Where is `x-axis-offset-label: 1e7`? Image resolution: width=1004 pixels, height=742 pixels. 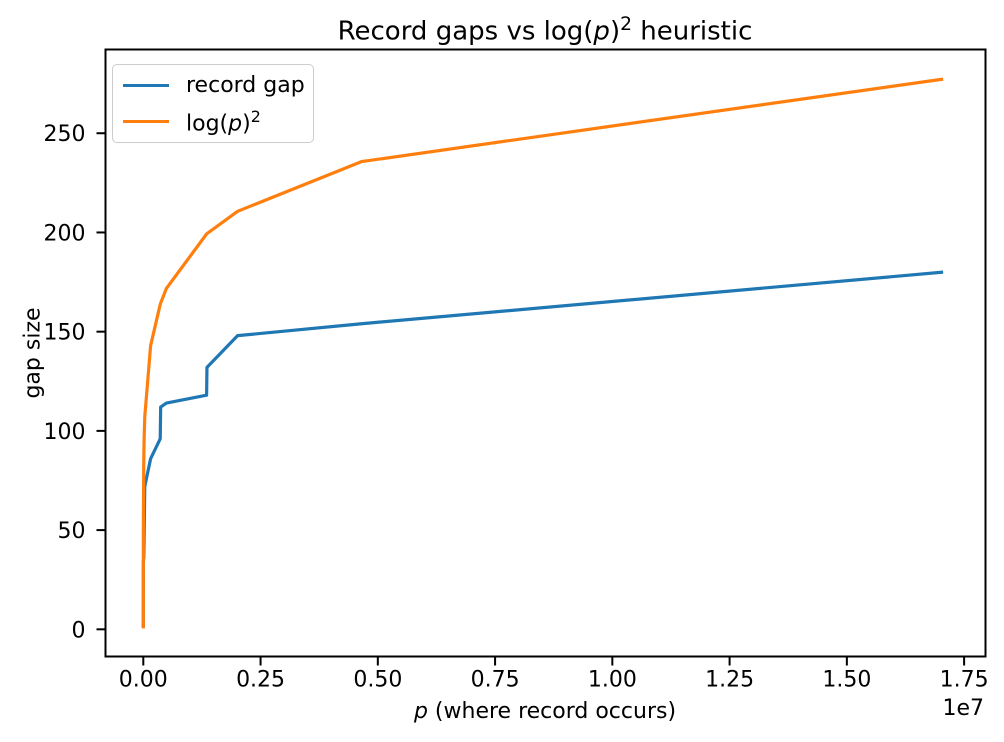
x-axis-offset-label: 1e7 is located at coordinates (963, 708).